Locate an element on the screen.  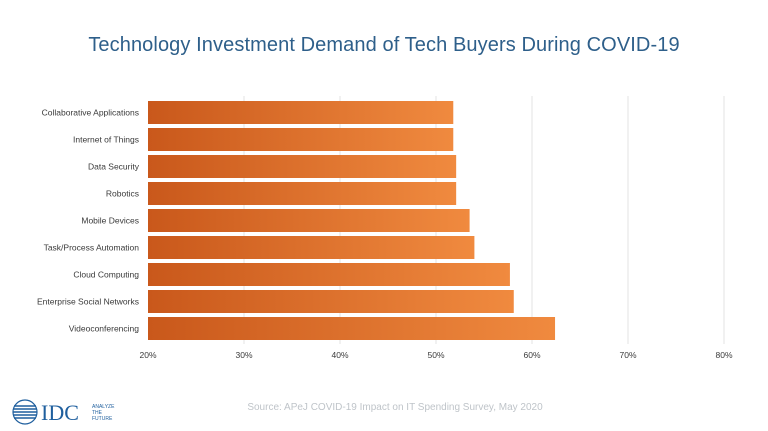
category-label: Robotics is located at coordinates (122, 194).